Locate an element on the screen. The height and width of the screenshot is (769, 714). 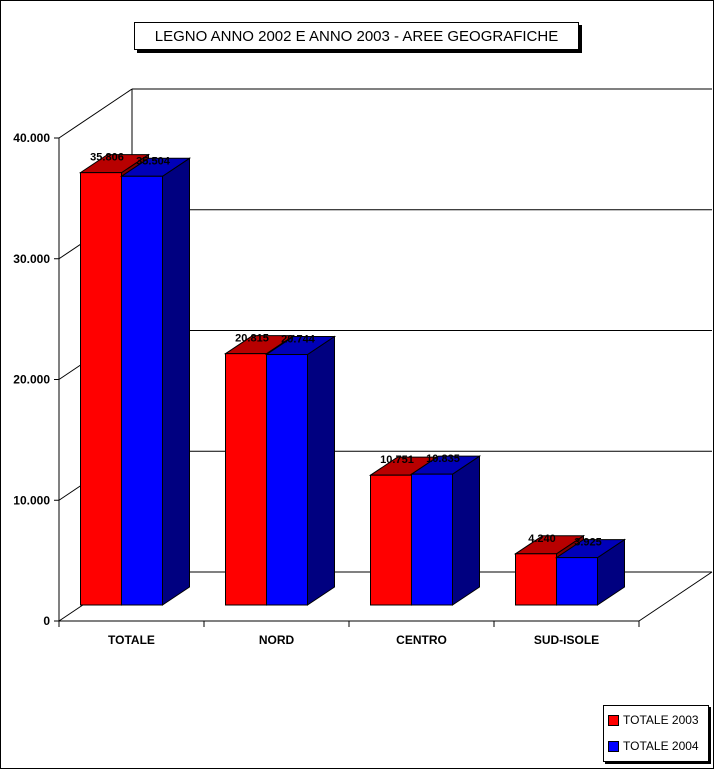
legend-item-series-1: TOTALE 2003 is located at coordinates (653, 720).